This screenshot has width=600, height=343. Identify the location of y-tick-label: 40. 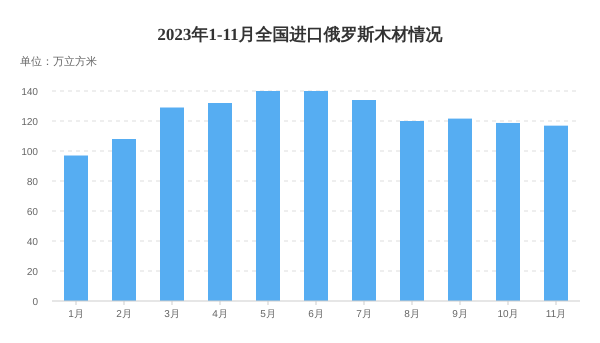
(32, 242).